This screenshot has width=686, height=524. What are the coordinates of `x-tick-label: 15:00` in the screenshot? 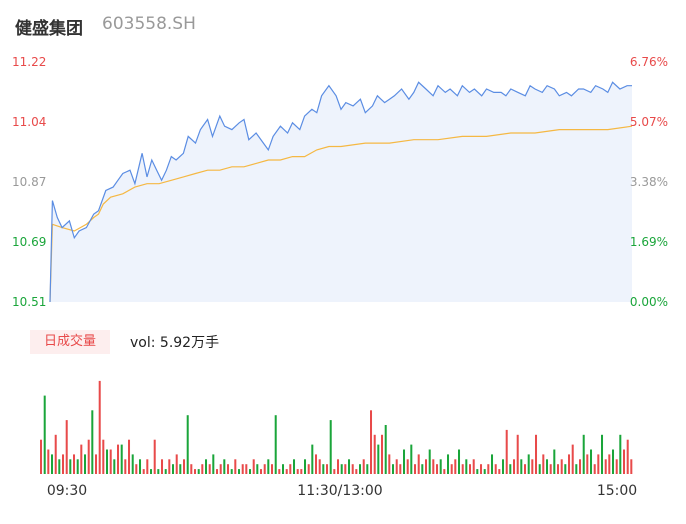 It's located at (617, 491).